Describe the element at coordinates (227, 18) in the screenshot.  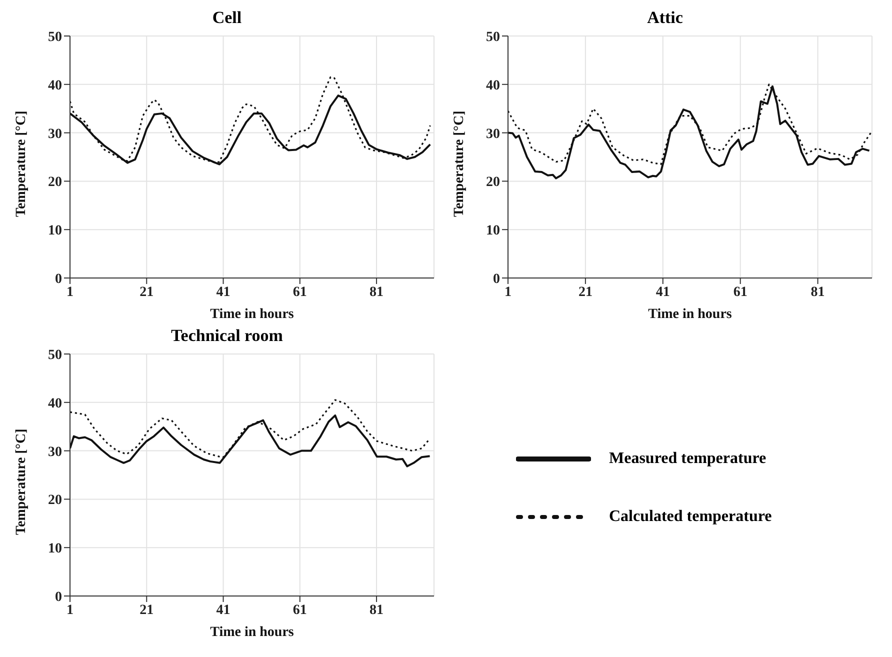
I see `chart-title: Cell` at that location.